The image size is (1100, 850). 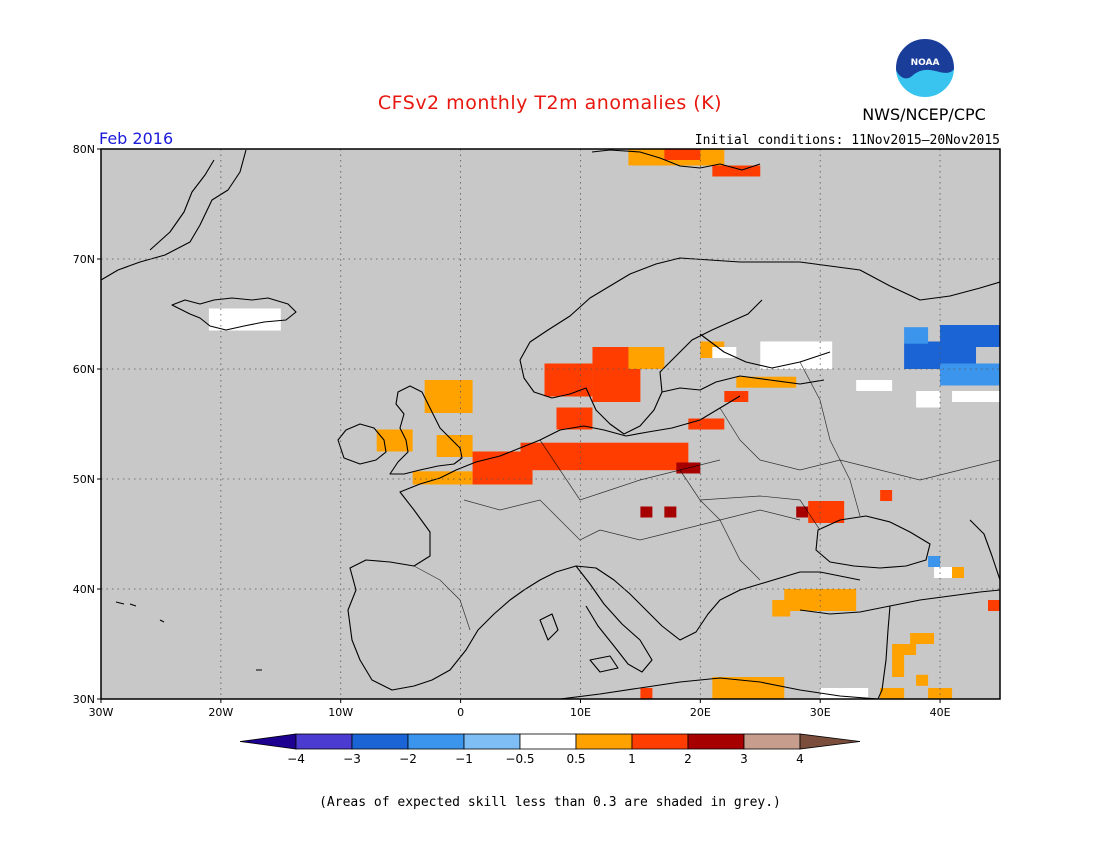 I want to click on legend-tick-label: −0.5, so click(x=519, y=759).